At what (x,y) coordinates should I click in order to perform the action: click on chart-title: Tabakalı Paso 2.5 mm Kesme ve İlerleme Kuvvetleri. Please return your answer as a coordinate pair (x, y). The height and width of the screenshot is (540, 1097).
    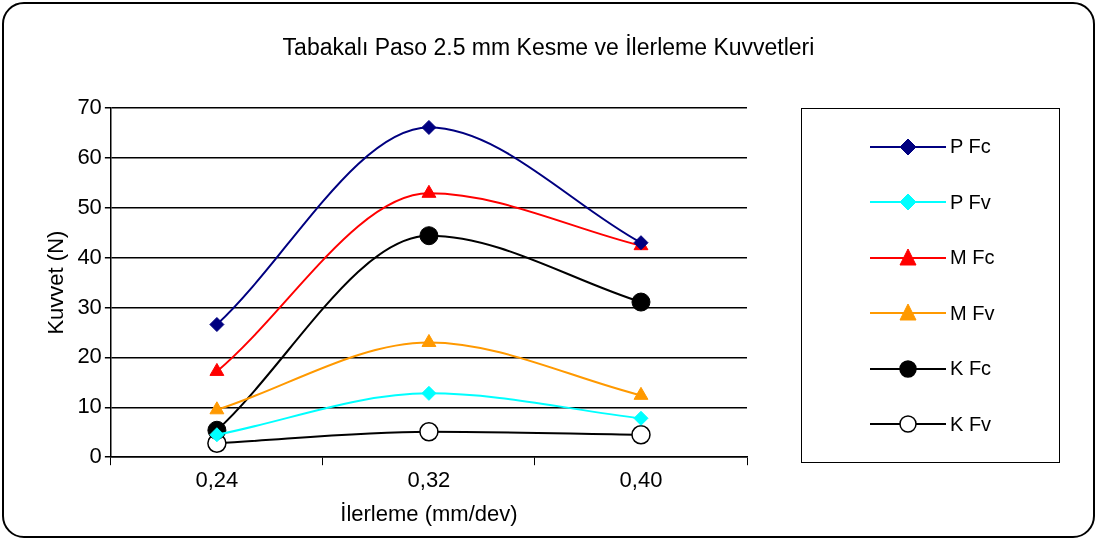
    Looking at the image, I should click on (548, 47).